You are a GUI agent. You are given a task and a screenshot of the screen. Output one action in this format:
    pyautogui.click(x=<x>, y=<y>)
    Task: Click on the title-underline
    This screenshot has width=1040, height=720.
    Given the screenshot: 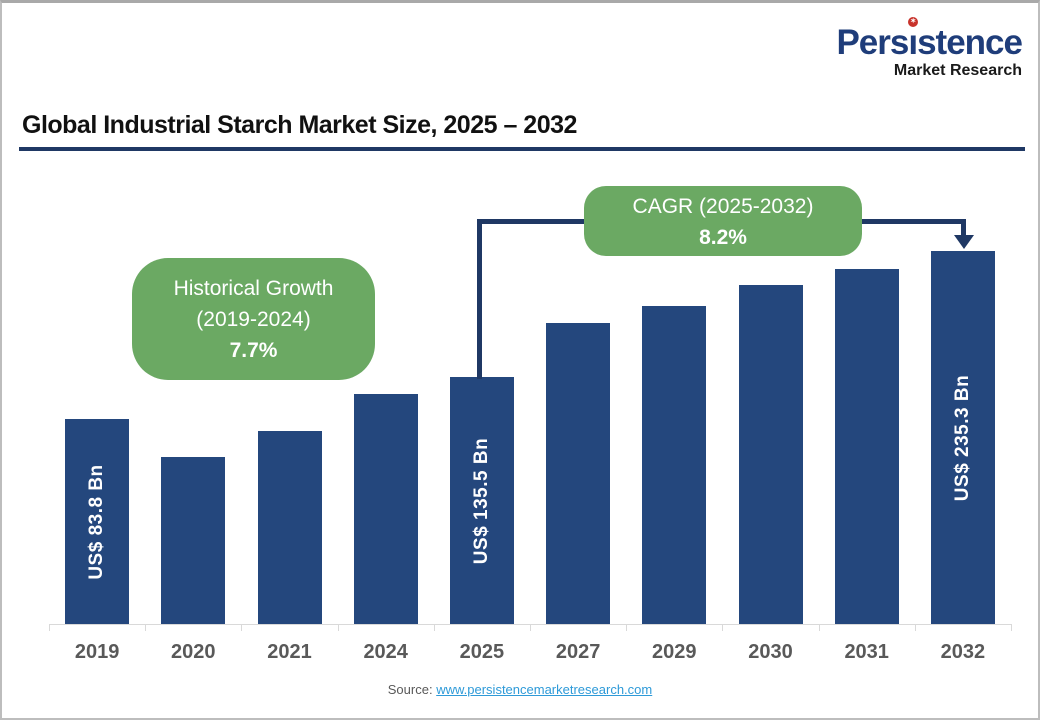 What is the action you would take?
    pyautogui.click(x=522, y=149)
    